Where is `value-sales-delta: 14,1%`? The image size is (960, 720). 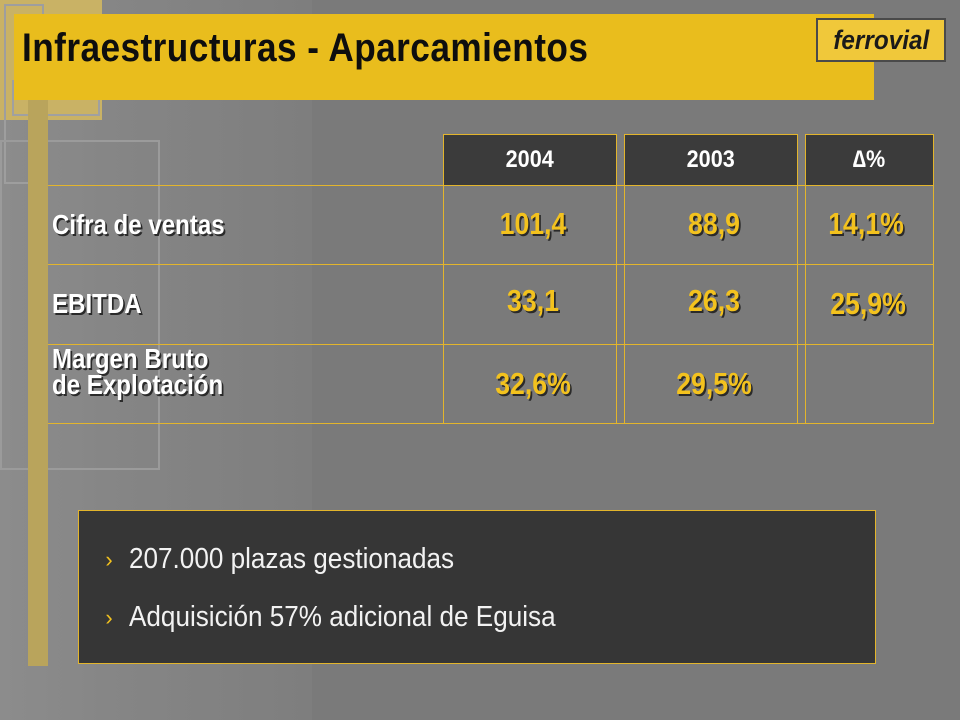 value-sales-delta: 14,1% is located at coordinates (866, 223).